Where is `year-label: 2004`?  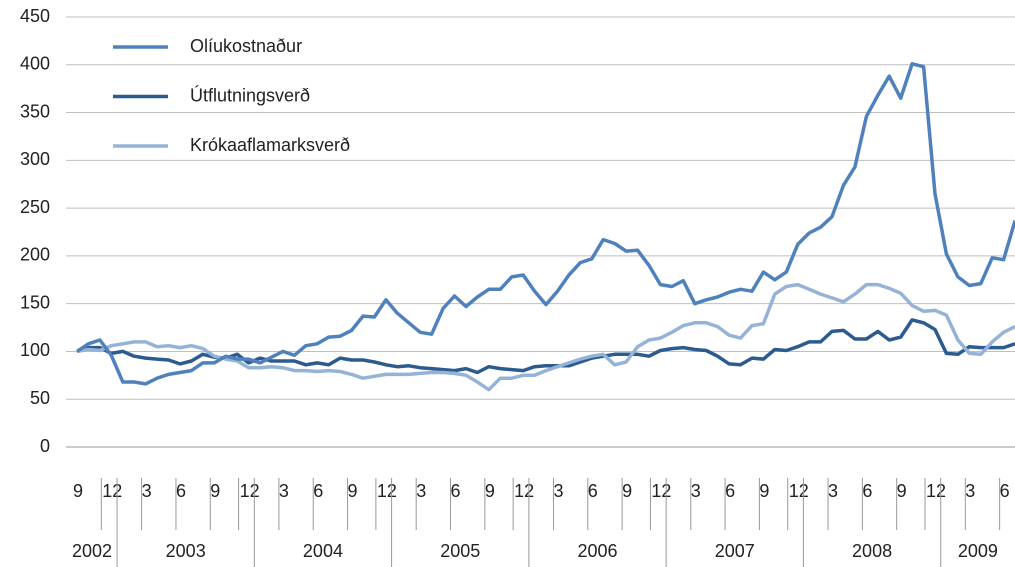 year-label: 2004 is located at coordinates (323, 551).